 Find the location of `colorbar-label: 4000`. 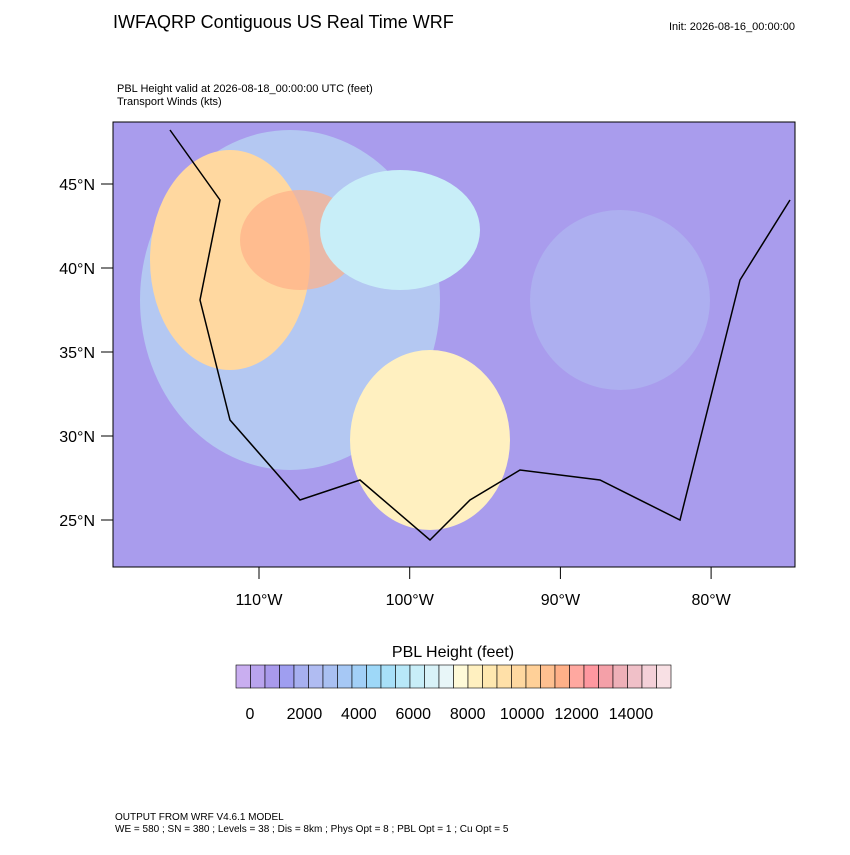

colorbar-label: 4000 is located at coordinates (359, 714).